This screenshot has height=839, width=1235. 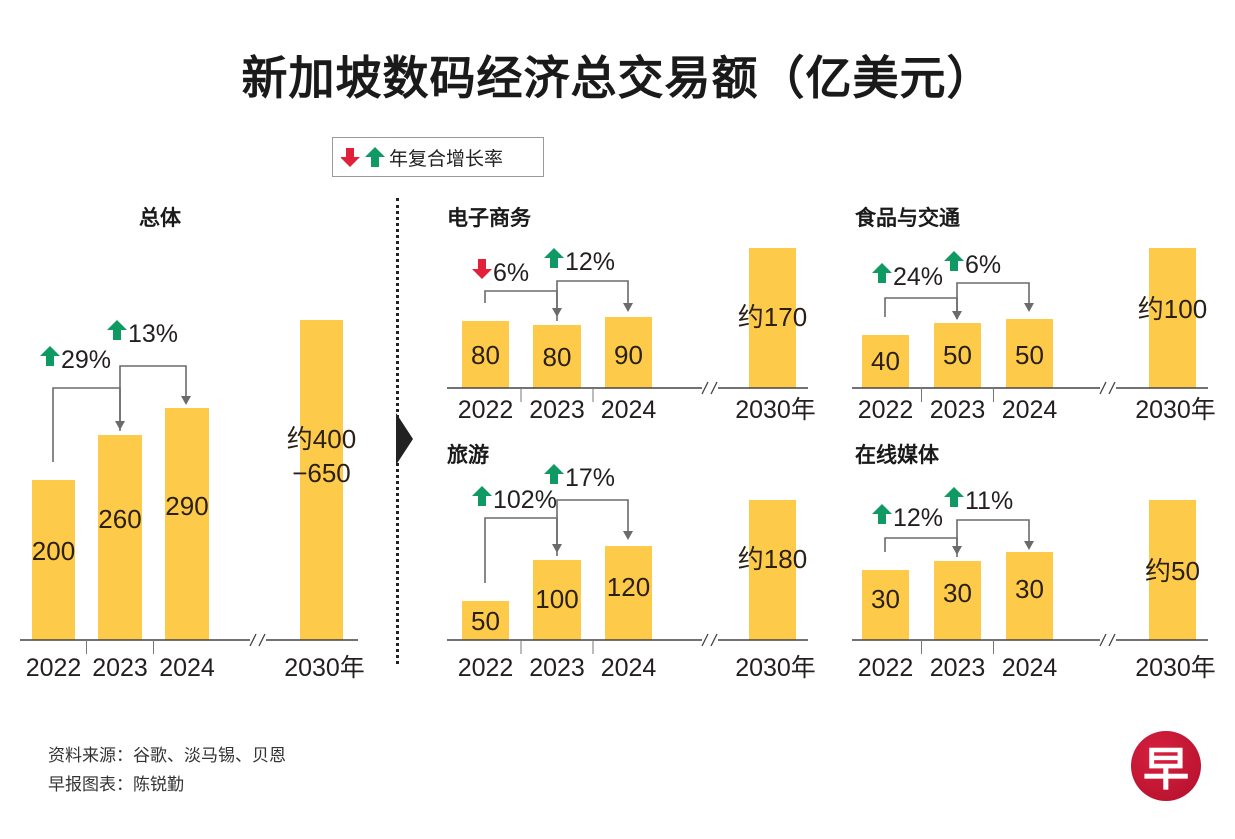 I want to click on panel-title: 食品与交通, so click(x=907, y=218).